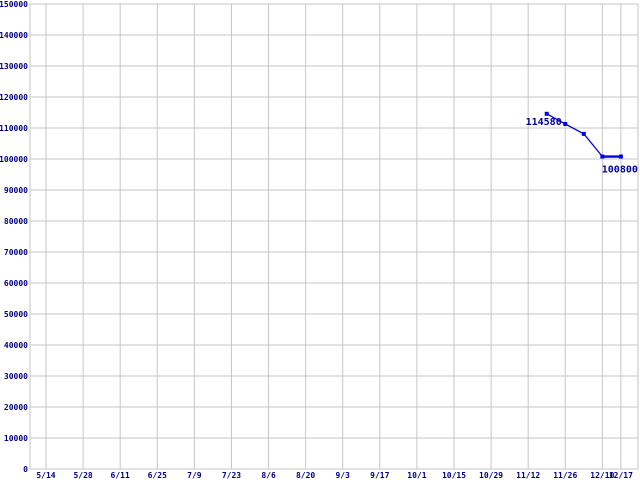 This screenshot has height=480, width=640. Describe the element at coordinates (14, 35) in the screenshot. I see `y-tick-label: 140000` at that location.